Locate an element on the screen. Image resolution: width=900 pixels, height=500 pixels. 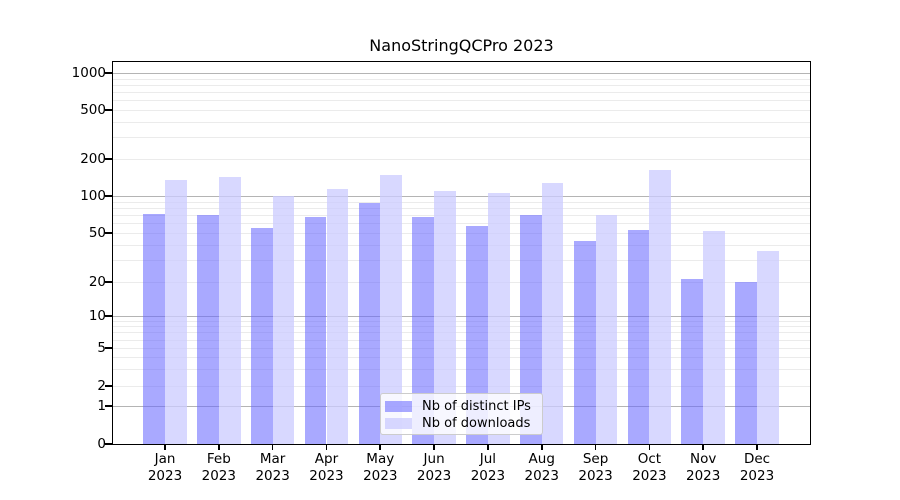
month-label: May is located at coordinates (380, 459).